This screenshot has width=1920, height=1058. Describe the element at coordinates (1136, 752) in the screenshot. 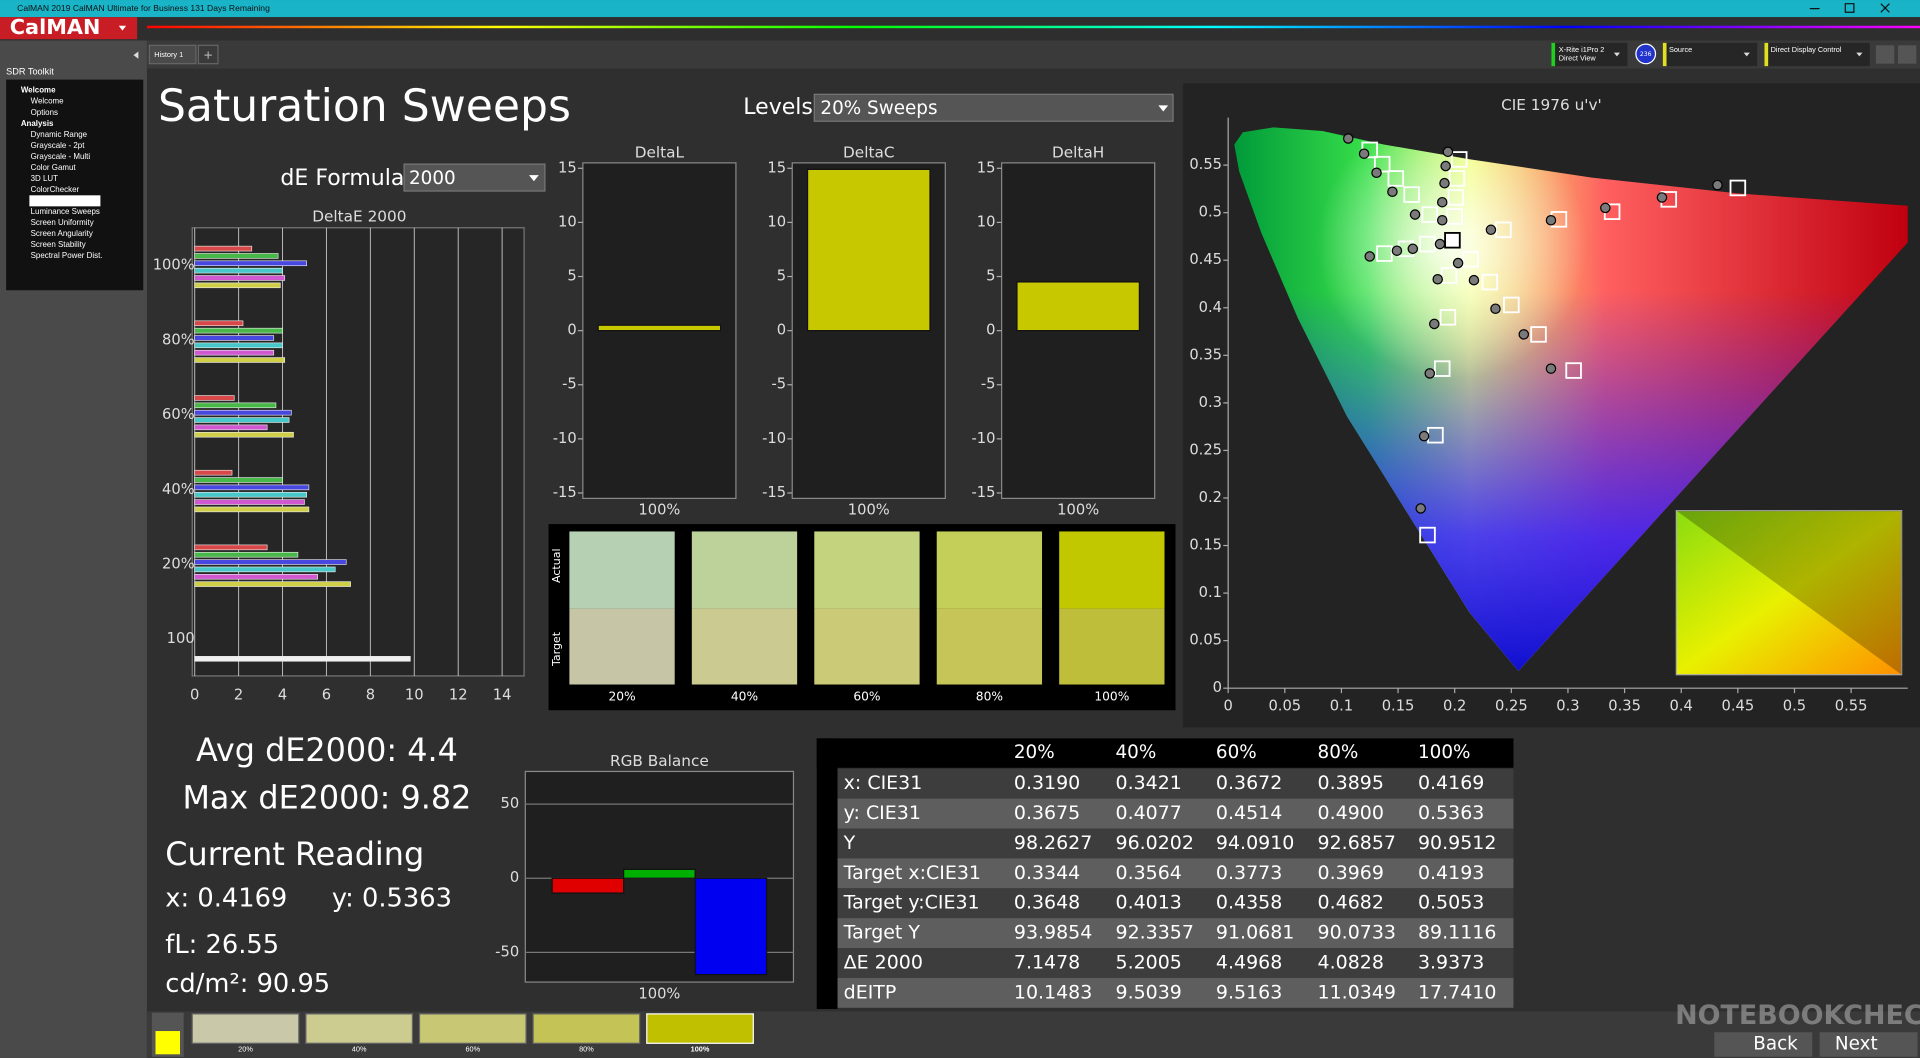

I see `table-header-cell: 40%` at that location.